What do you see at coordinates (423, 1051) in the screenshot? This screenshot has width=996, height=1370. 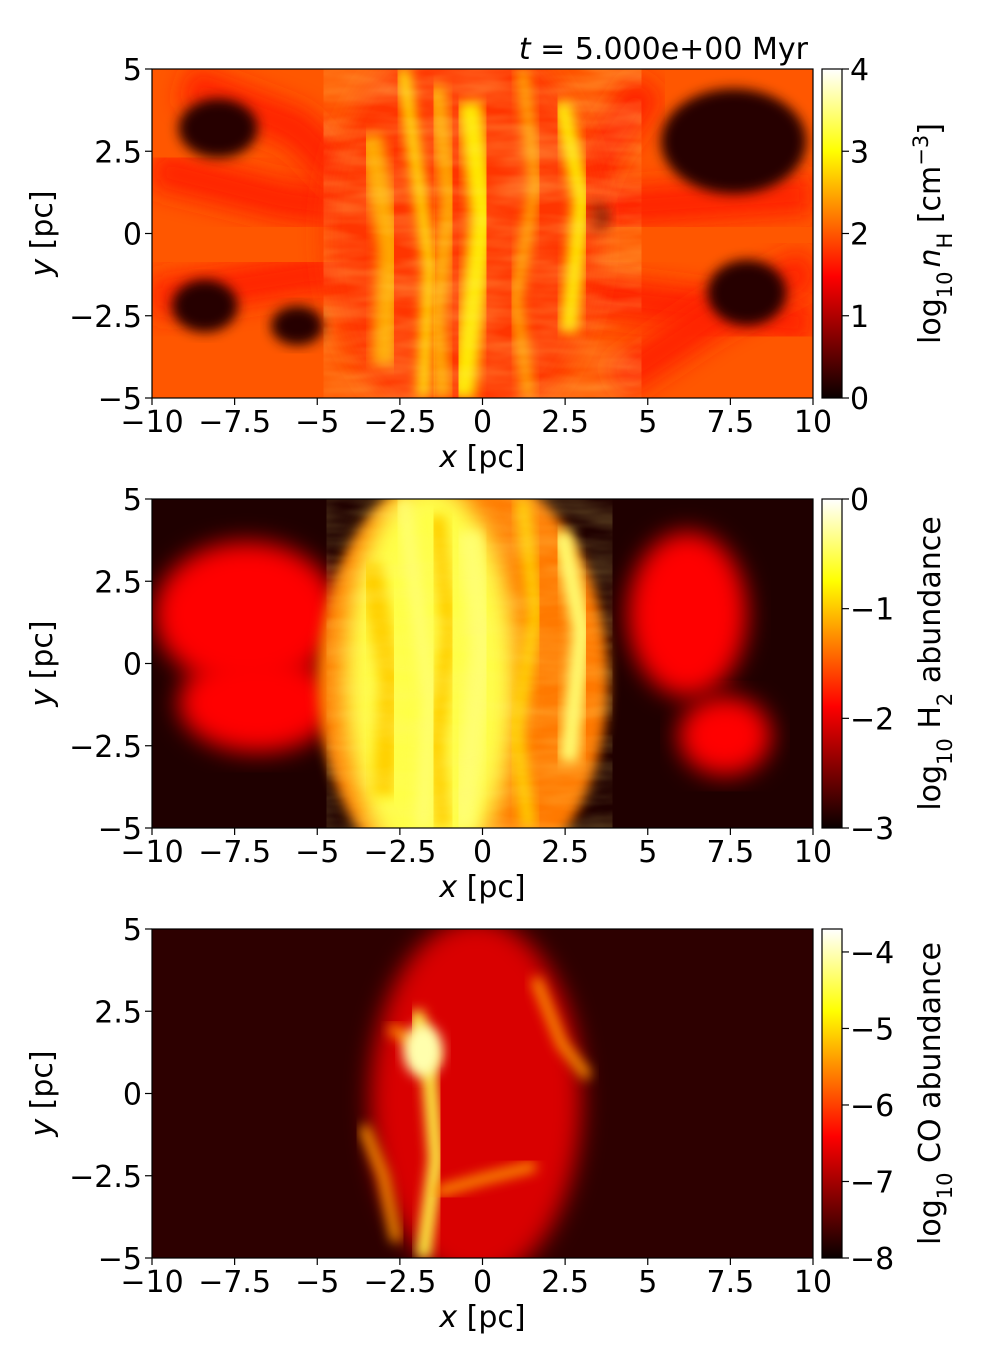 I see `co-peak` at bounding box center [423, 1051].